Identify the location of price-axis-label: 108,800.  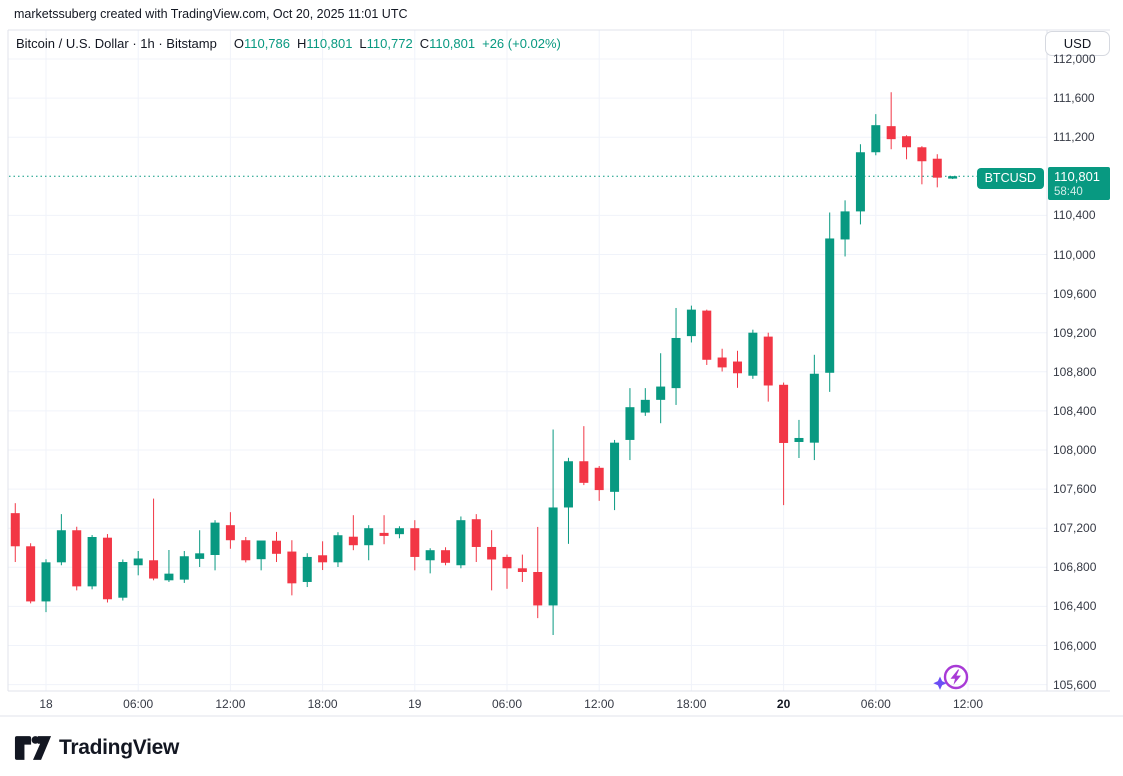
(1075, 371).